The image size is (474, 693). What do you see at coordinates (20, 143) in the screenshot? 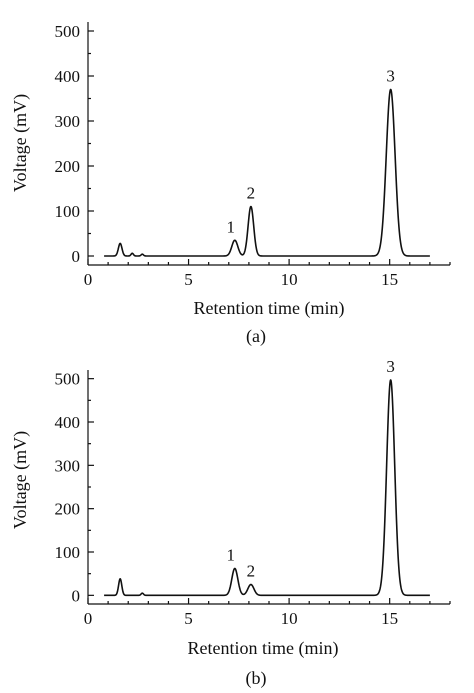
I see `panel-a-y-axis-title: Voltage (mV)` at bounding box center [20, 143].